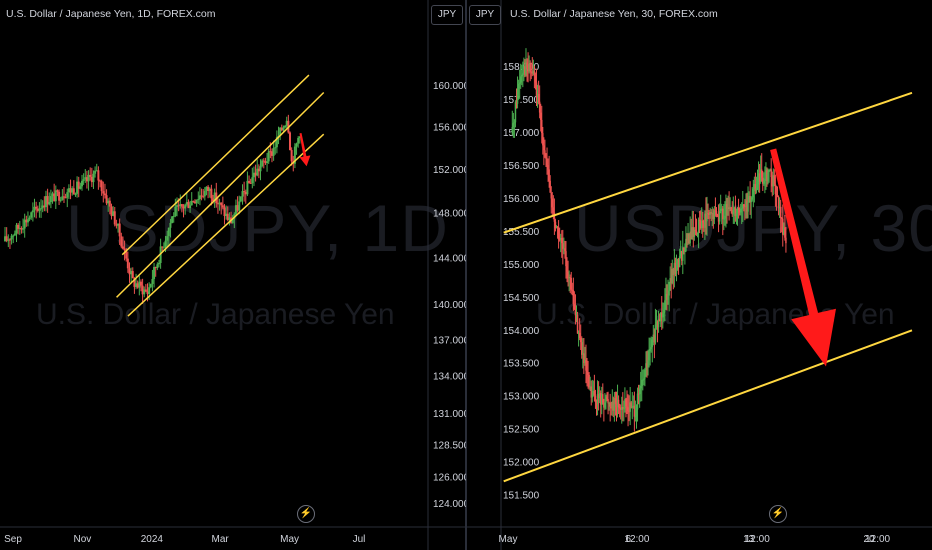  I want to click on pane-divider, so click(466, 275).